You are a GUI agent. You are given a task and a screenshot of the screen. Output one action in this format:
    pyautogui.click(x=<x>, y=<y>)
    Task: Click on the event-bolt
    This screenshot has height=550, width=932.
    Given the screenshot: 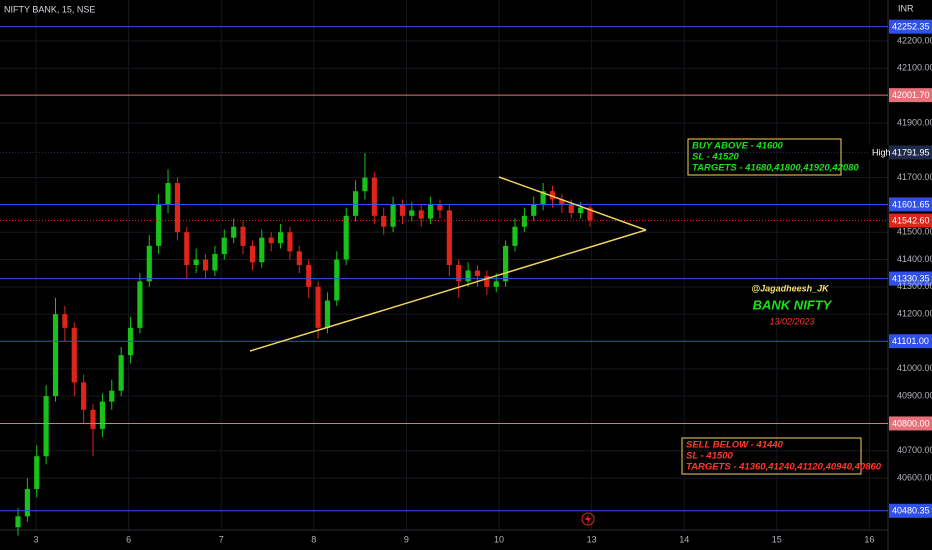 What is the action you would take?
    pyautogui.click(x=588, y=519)
    